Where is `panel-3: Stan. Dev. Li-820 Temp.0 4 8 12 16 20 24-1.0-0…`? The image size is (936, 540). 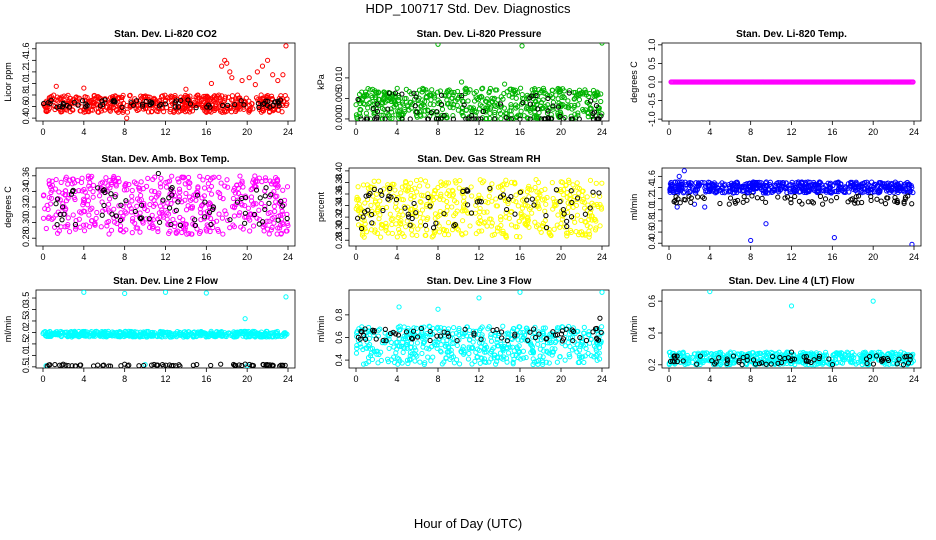 panel-3: Stan. Dev. Li-820 Temp.0 4 8 12 16 20 24-1.0-0… is located at coordinates (775, 83).